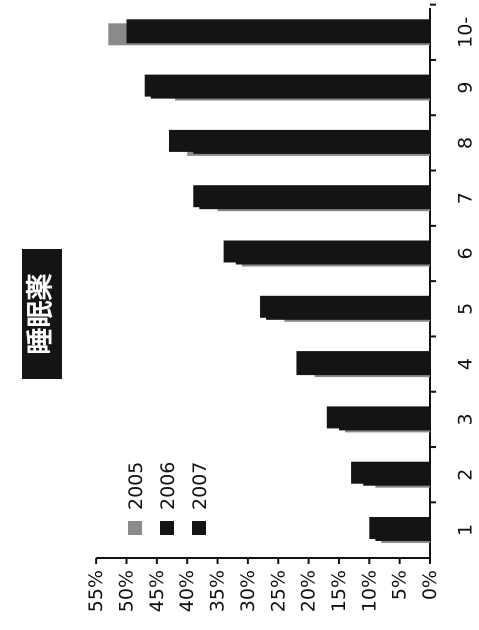 The width and height of the screenshot is (479, 630). I want to click on value-tick-label: 55%, so click(96, 591).